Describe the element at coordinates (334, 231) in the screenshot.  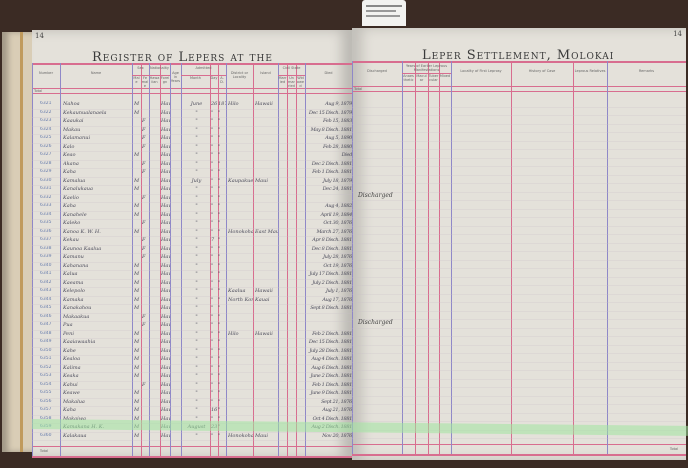
I see `row-died: March 27, 1876` at that location.